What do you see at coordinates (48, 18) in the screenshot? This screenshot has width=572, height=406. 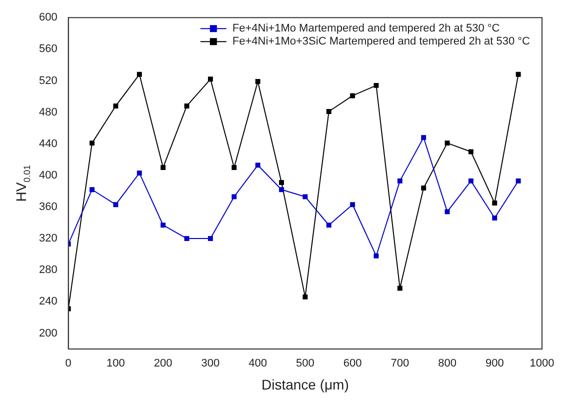 I see `y-tick-label: 600` at bounding box center [48, 18].